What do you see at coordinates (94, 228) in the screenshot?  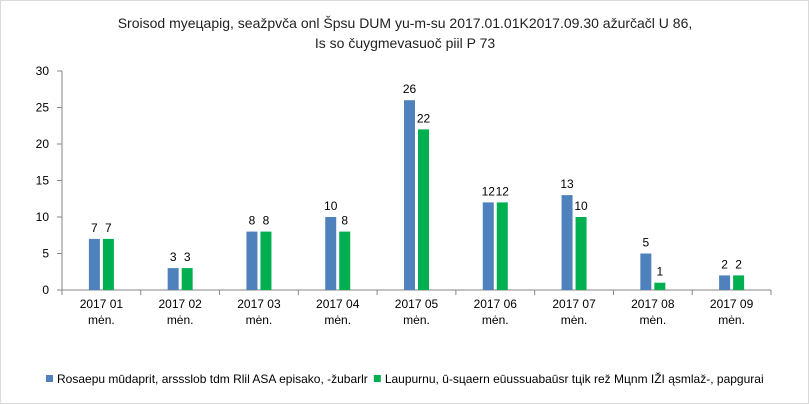 I see `data-label-series-1: 7` at bounding box center [94, 228].